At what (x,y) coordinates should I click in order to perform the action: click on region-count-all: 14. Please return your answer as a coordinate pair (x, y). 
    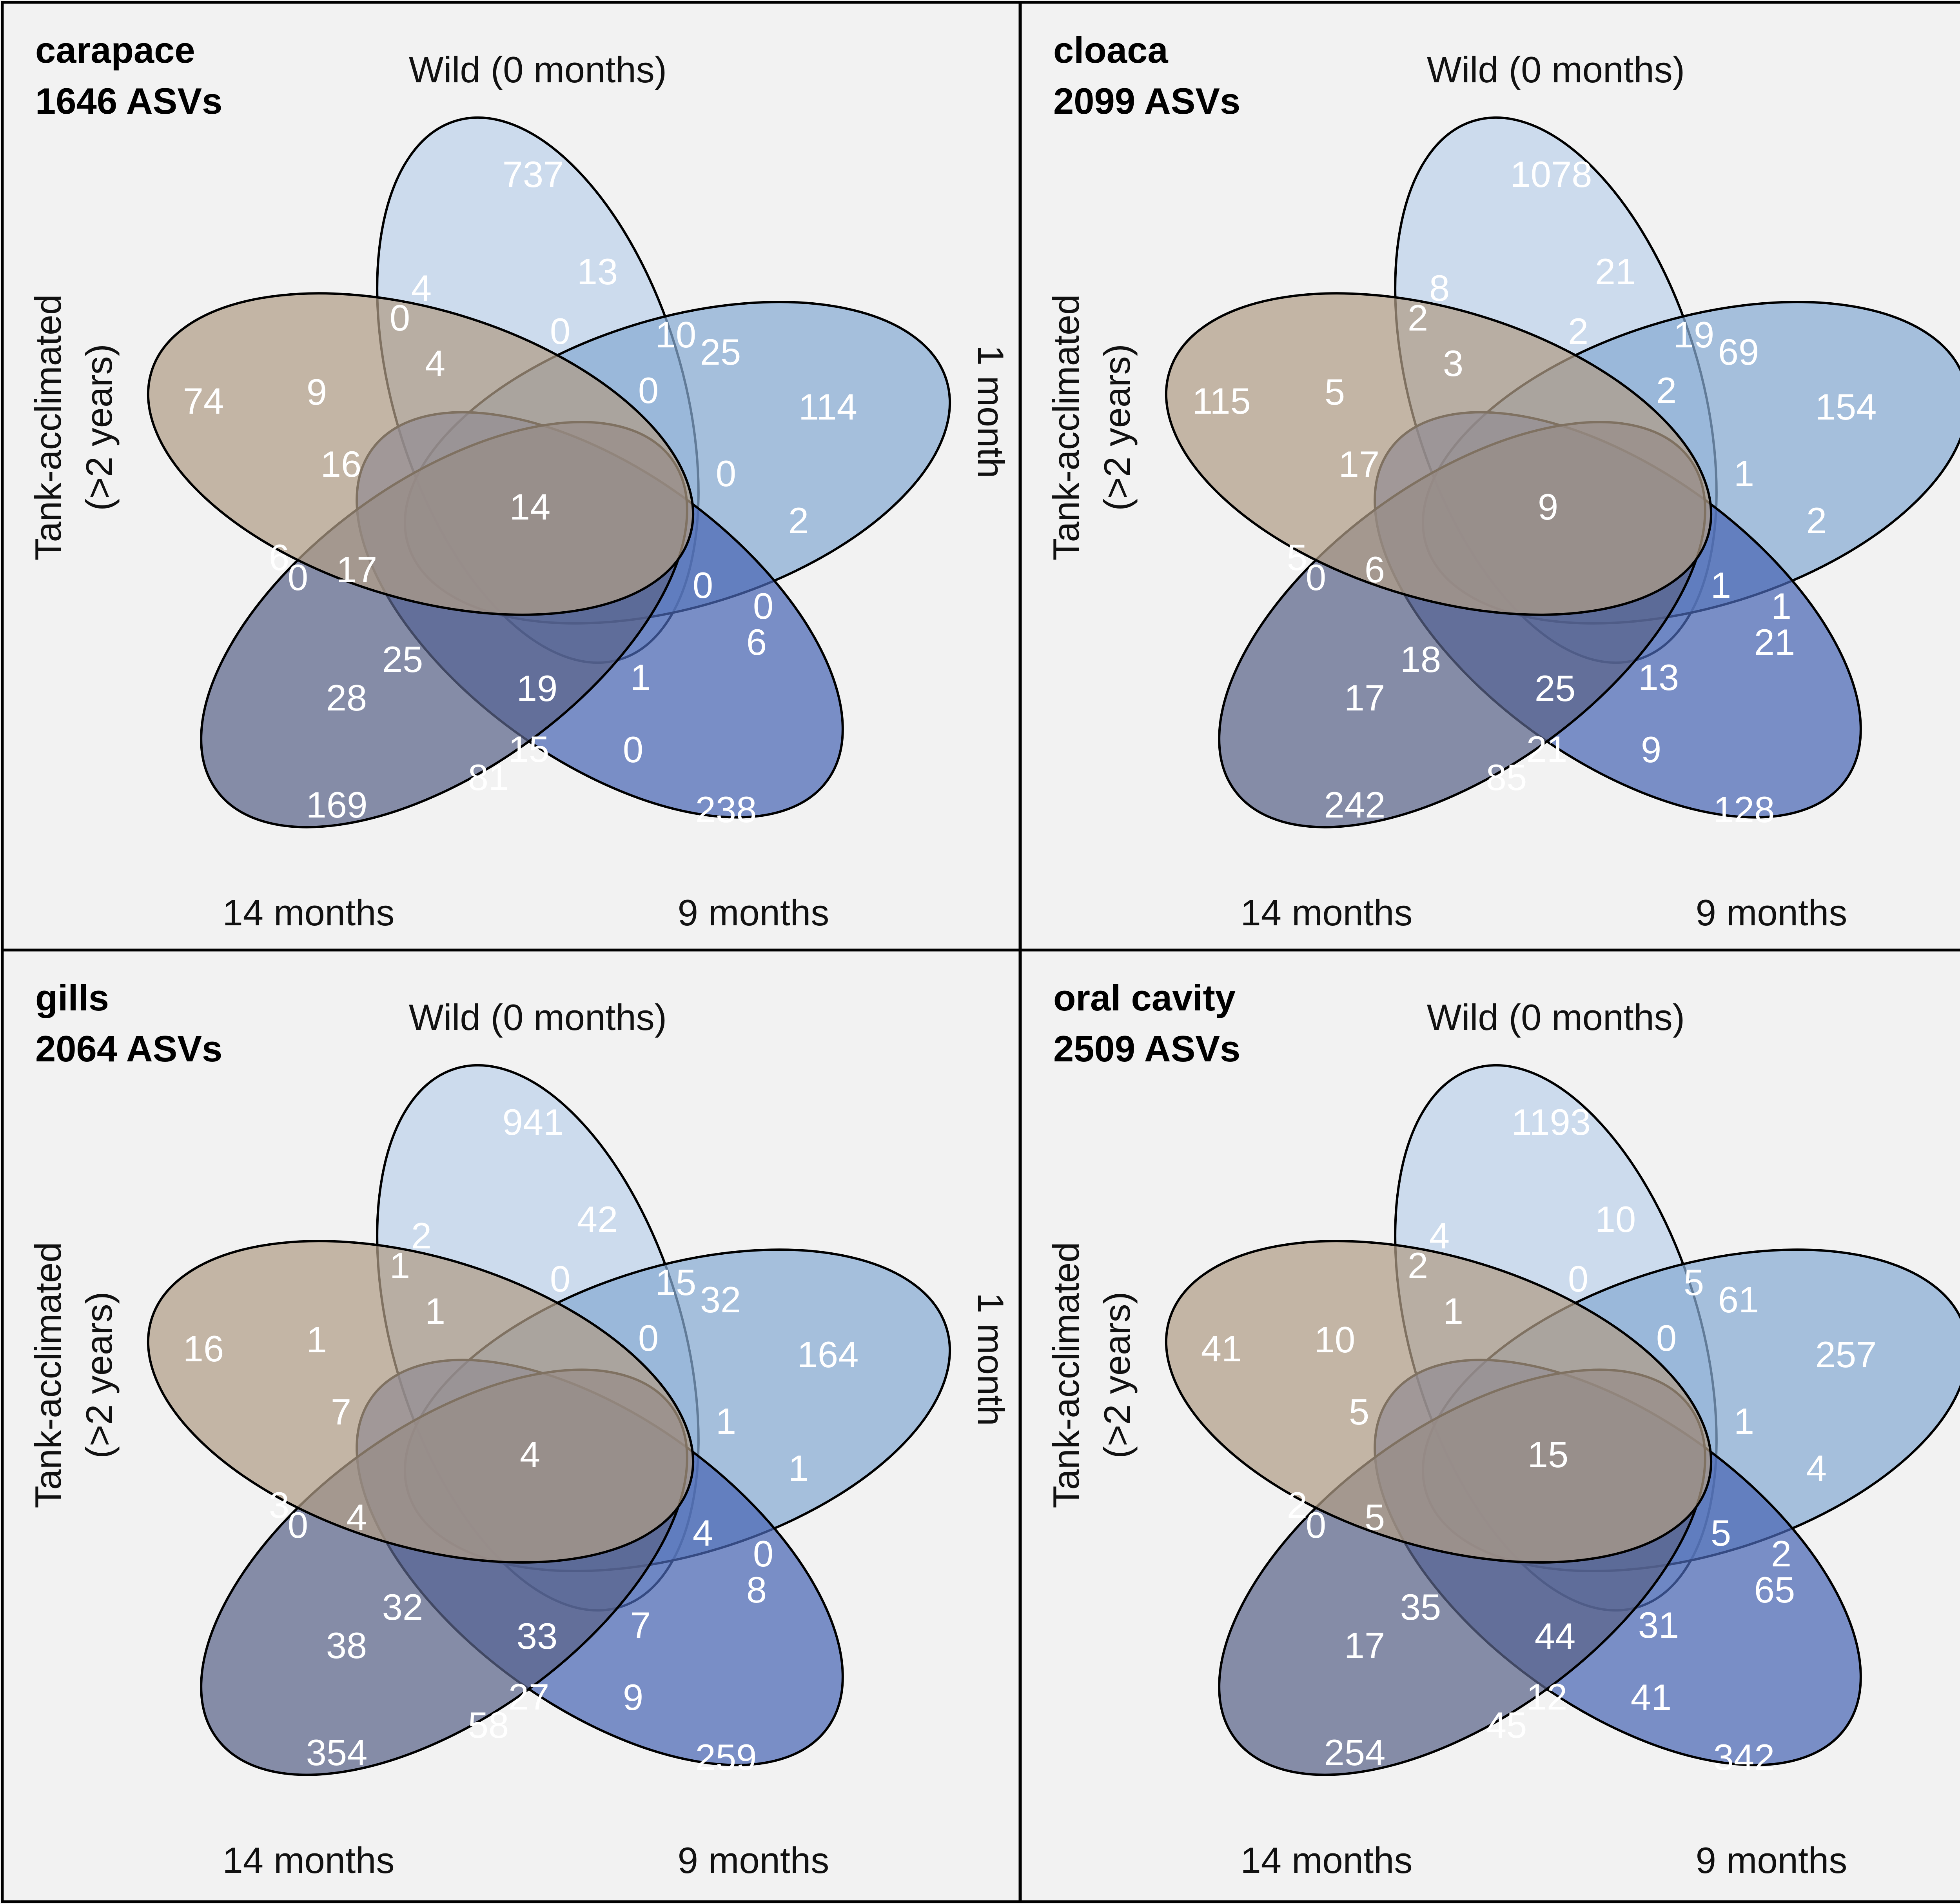
    Looking at the image, I should click on (530, 506).